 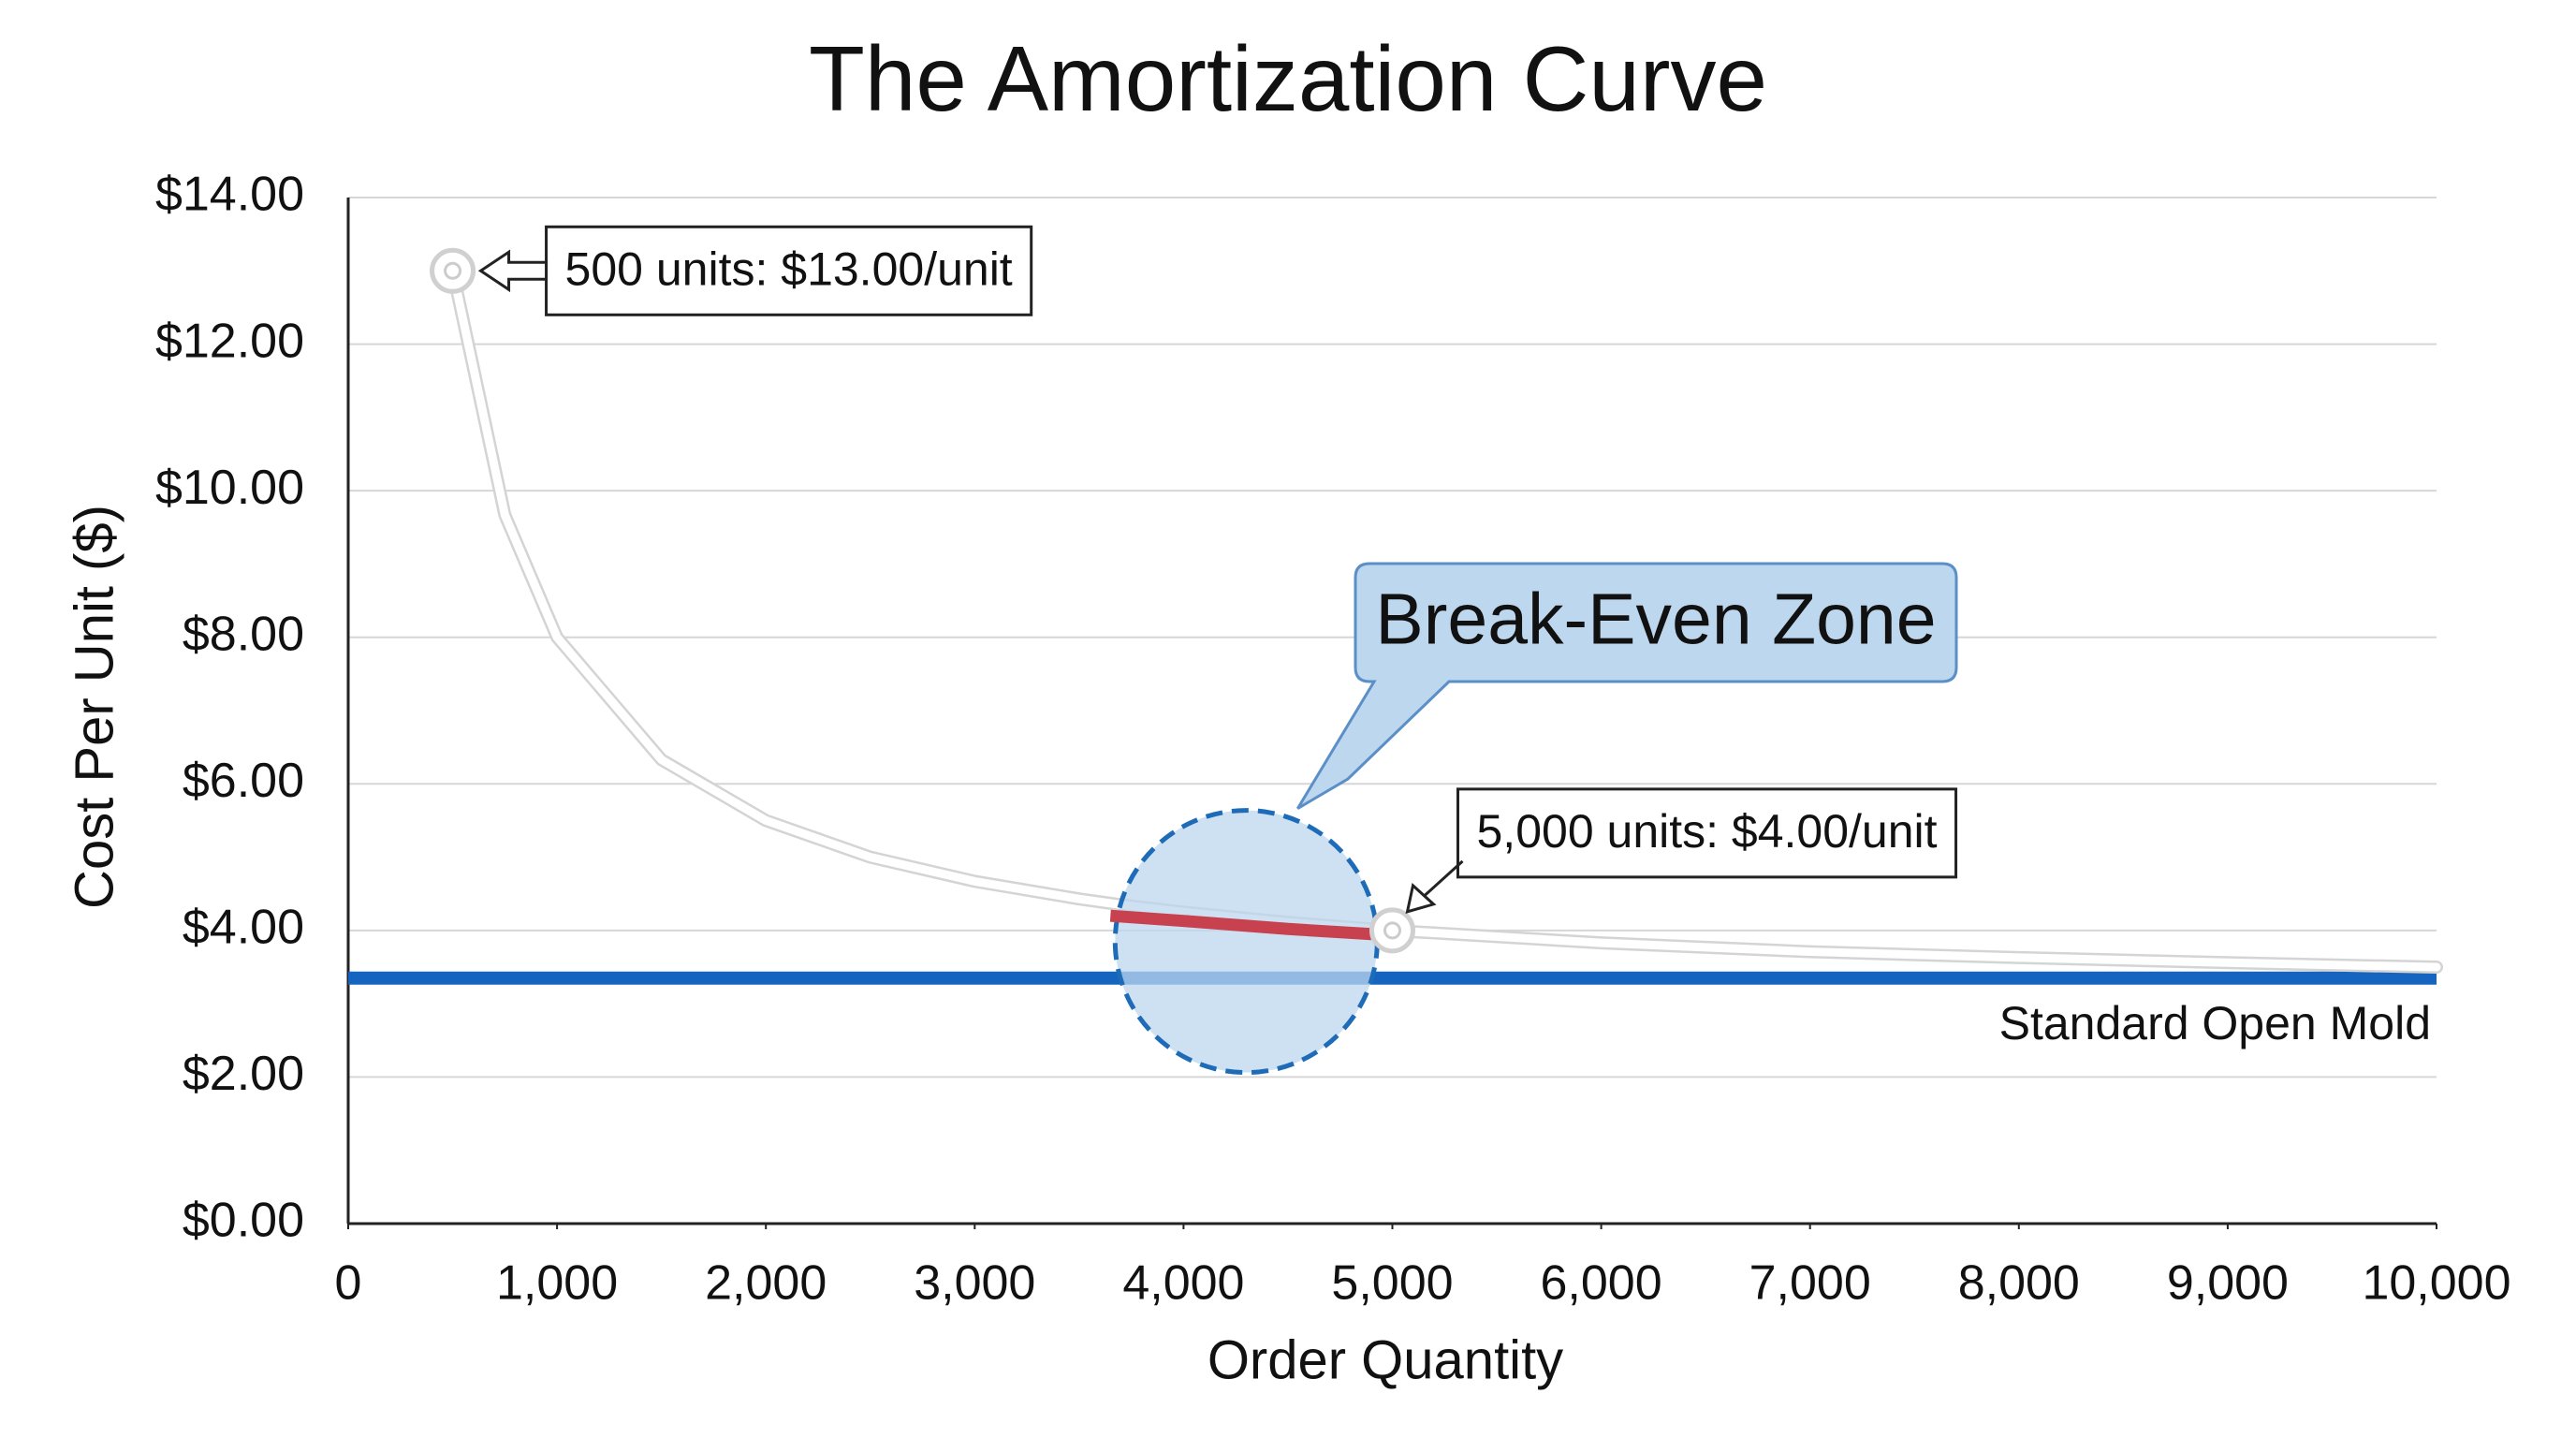 What do you see at coordinates (243, 634) in the screenshot?
I see `y-tick-label: $8.00` at bounding box center [243, 634].